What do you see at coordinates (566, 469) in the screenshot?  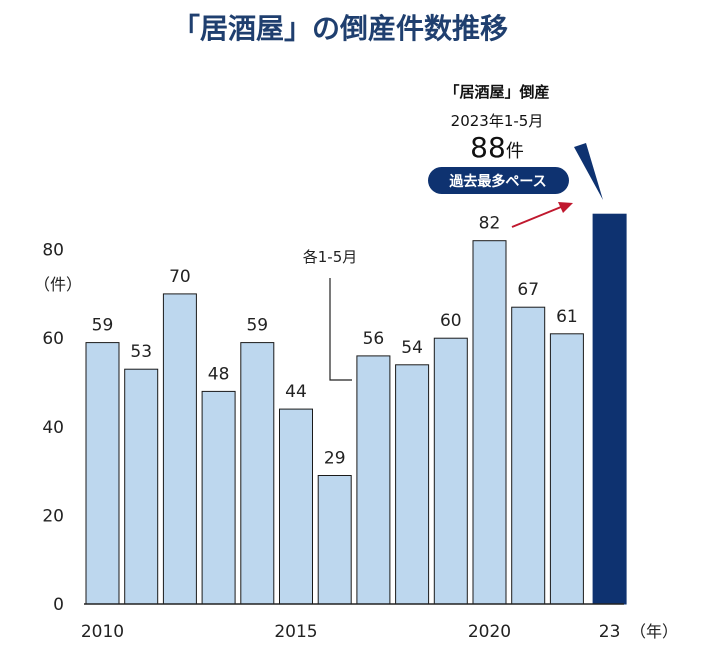 I see `bar-2022` at bounding box center [566, 469].